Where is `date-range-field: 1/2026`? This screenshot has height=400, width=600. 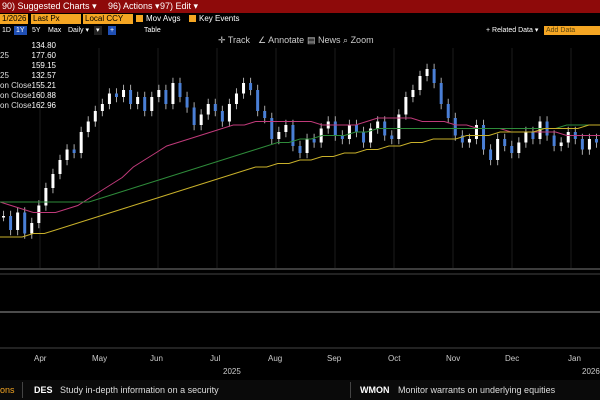 date-range-field: 1/2026 is located at coordinates (14, 19).